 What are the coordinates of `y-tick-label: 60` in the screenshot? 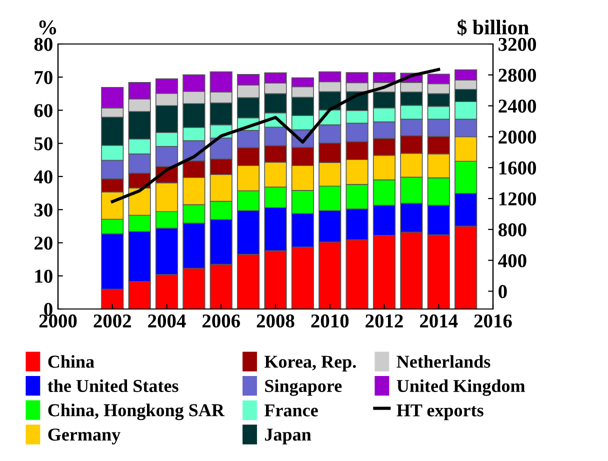 It's located at (43, 111).